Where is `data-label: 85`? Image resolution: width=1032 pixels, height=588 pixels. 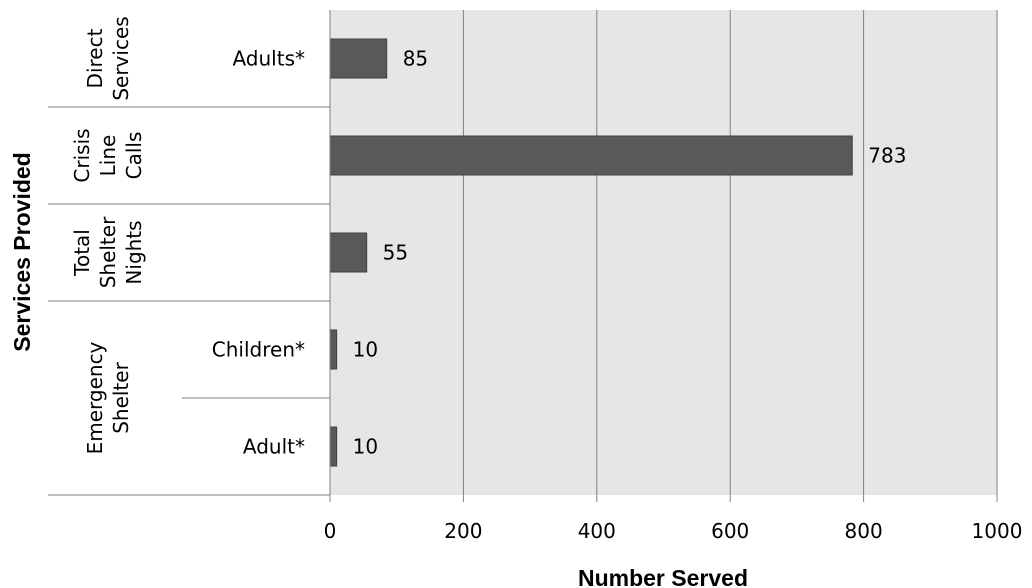 data-label: 85 is located at coordinates (415, 59).